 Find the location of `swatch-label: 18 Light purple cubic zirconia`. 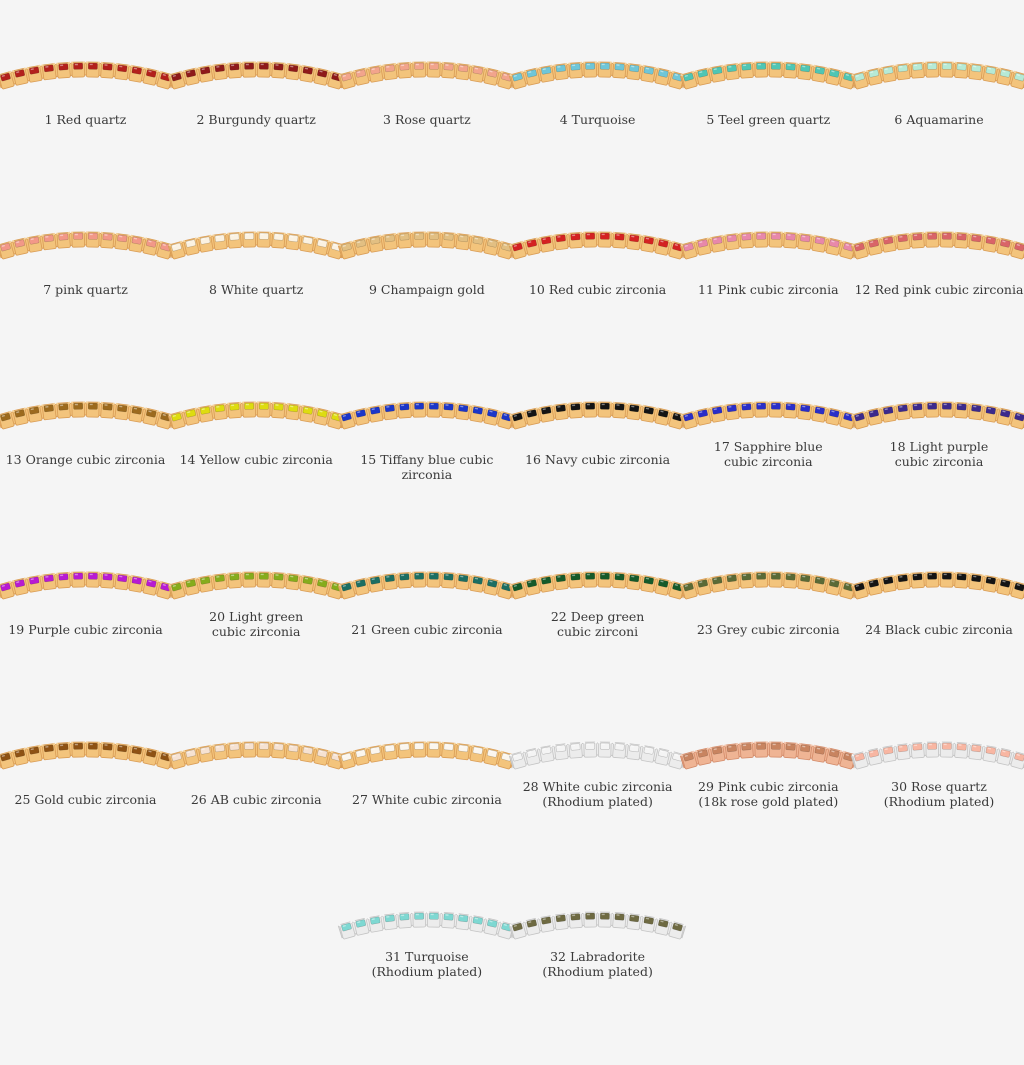

swatch-label: 18 Light purple cubic zirconia is located at coordinates (939, 454).